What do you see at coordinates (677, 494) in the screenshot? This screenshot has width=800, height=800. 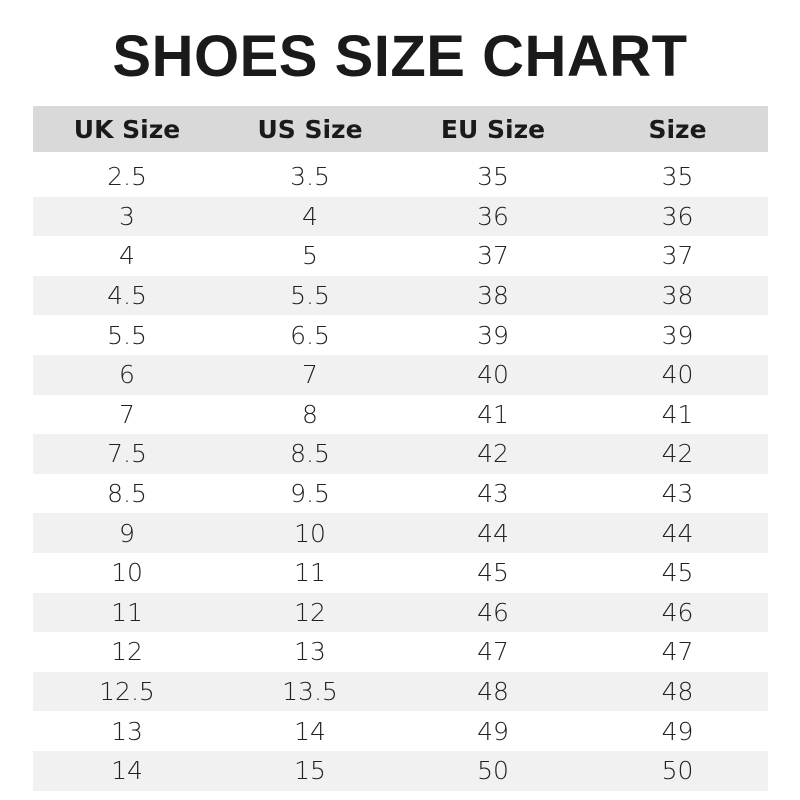 I see `size-cell: 43` at bounding box center [677, 494].